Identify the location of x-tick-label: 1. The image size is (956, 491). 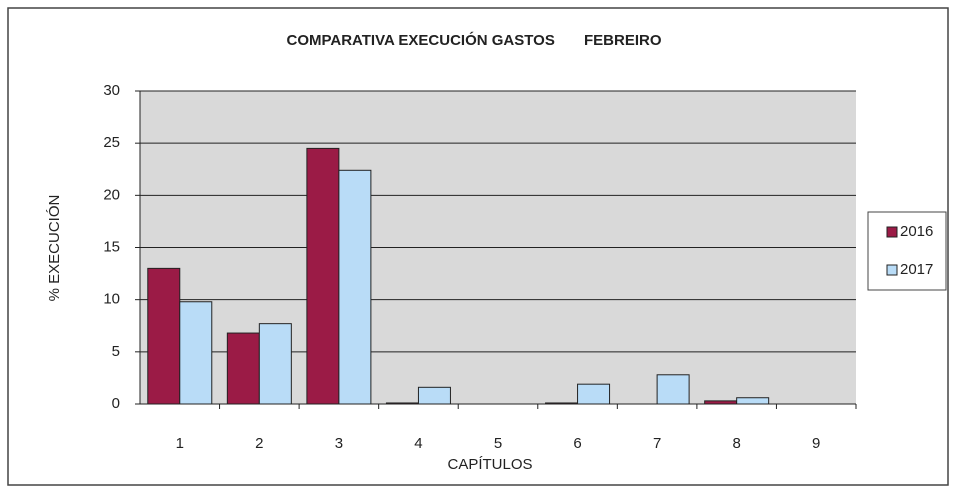
(180, 443).